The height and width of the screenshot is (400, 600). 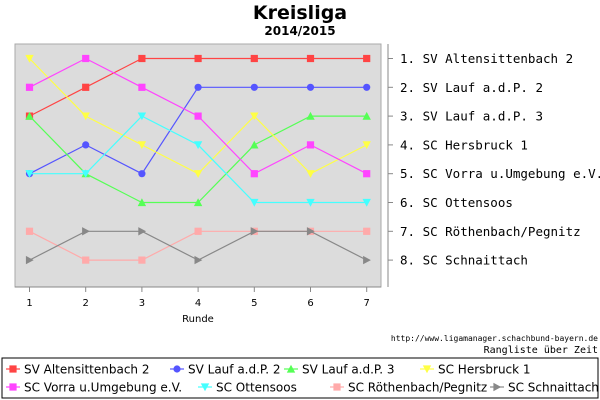 What do you see at coordinates (486, 58) in the screenshot?
I see `rank-label: 1. SV Altensittenbach 2` at bounding box center [486, 58].